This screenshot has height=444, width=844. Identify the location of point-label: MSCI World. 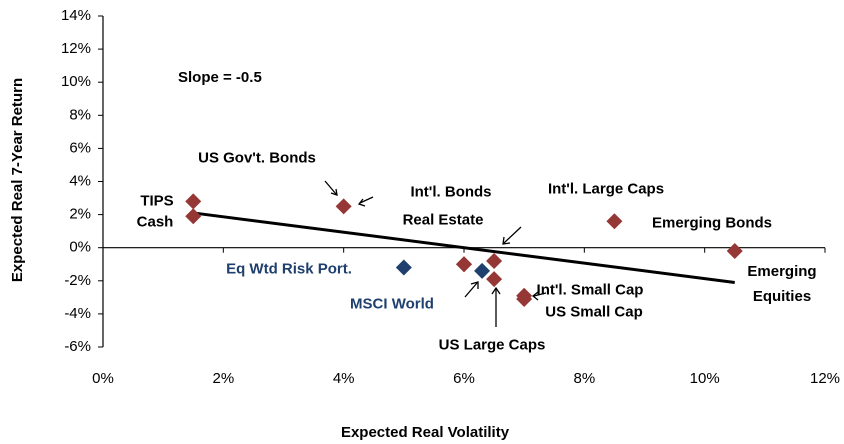
(392, 304).